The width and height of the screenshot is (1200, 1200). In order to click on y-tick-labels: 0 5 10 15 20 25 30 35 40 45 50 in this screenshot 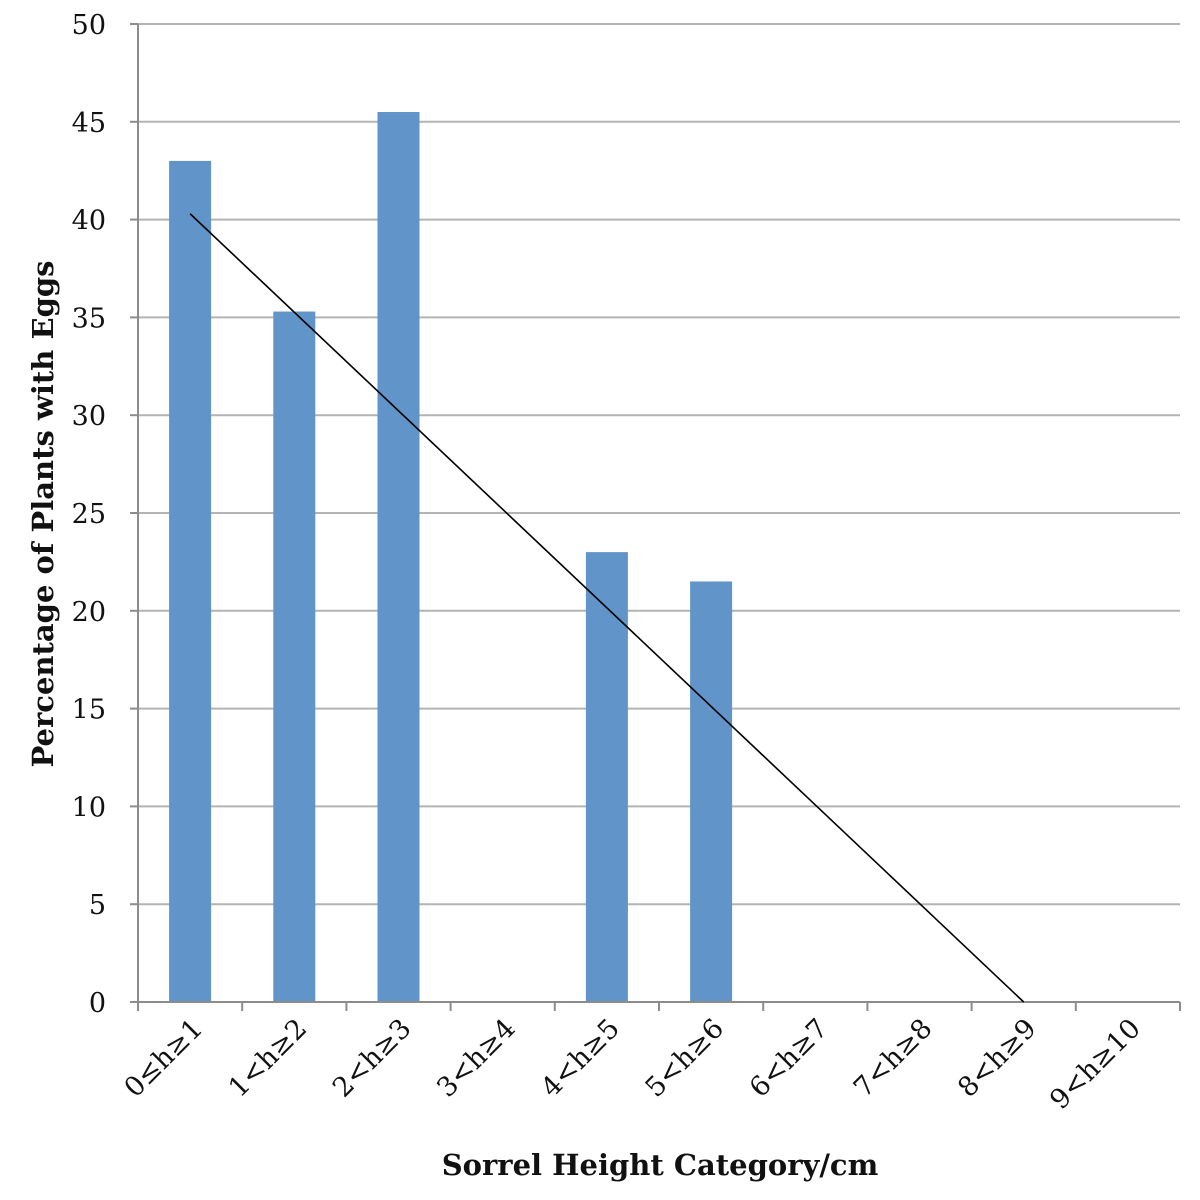, I will do `click(89, 514)`.